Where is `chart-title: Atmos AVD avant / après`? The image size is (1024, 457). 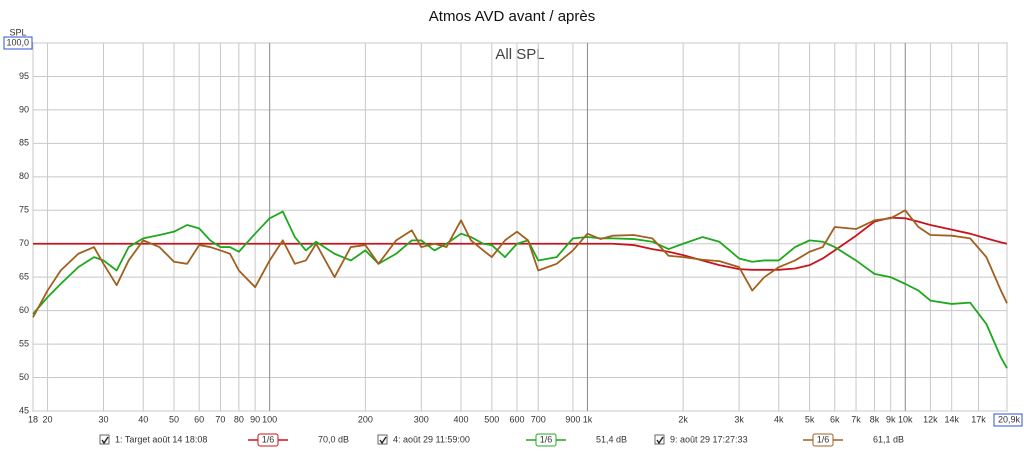
chart-title: Atmos AVD avant / après is located at coordinates (512, 16).